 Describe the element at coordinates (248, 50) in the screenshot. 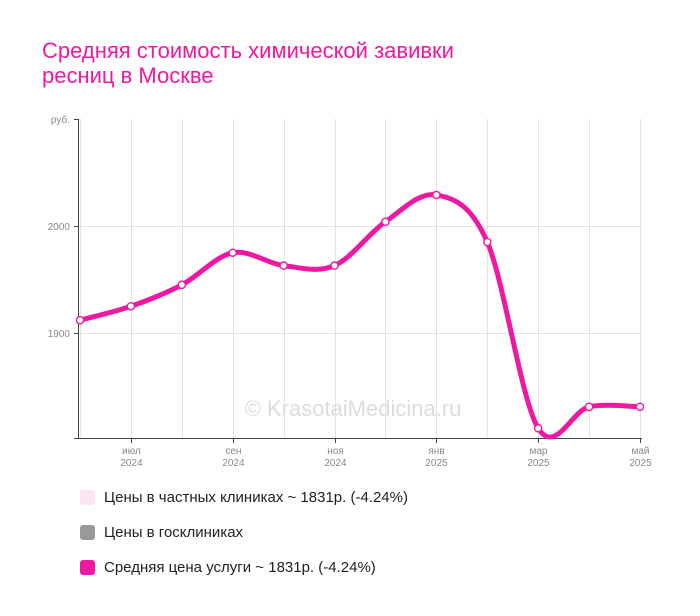

I see `chart-title-line-1: Средняя стоимость химической завивки` at that location.